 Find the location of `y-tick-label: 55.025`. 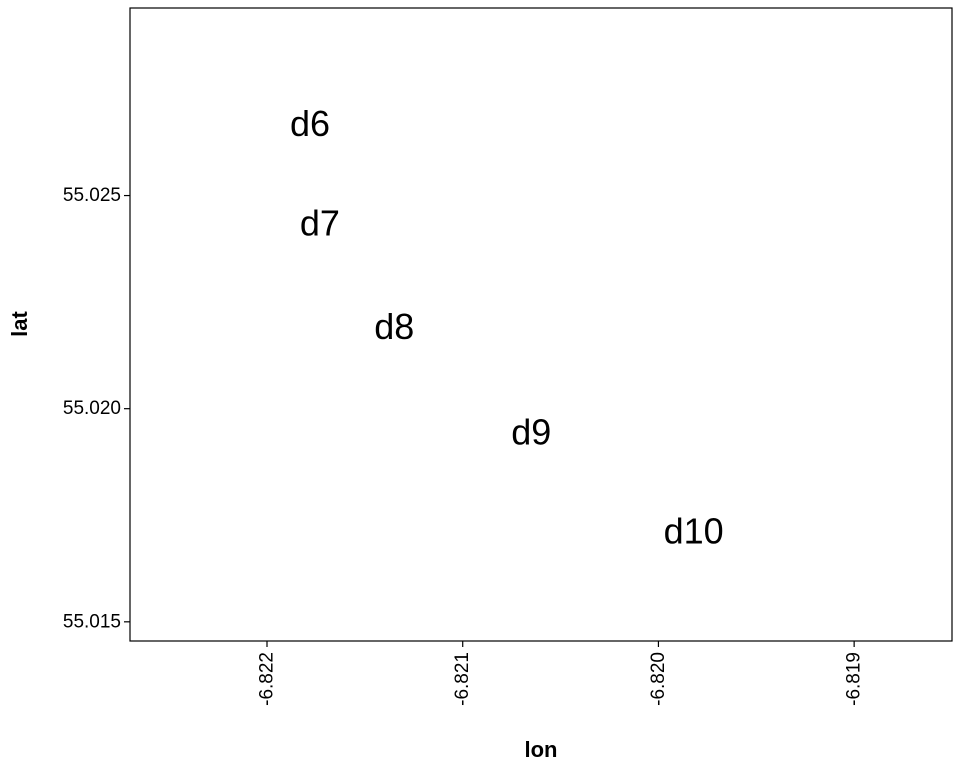

y-tick-label: 55.025 is located at coordinates (92, 195).